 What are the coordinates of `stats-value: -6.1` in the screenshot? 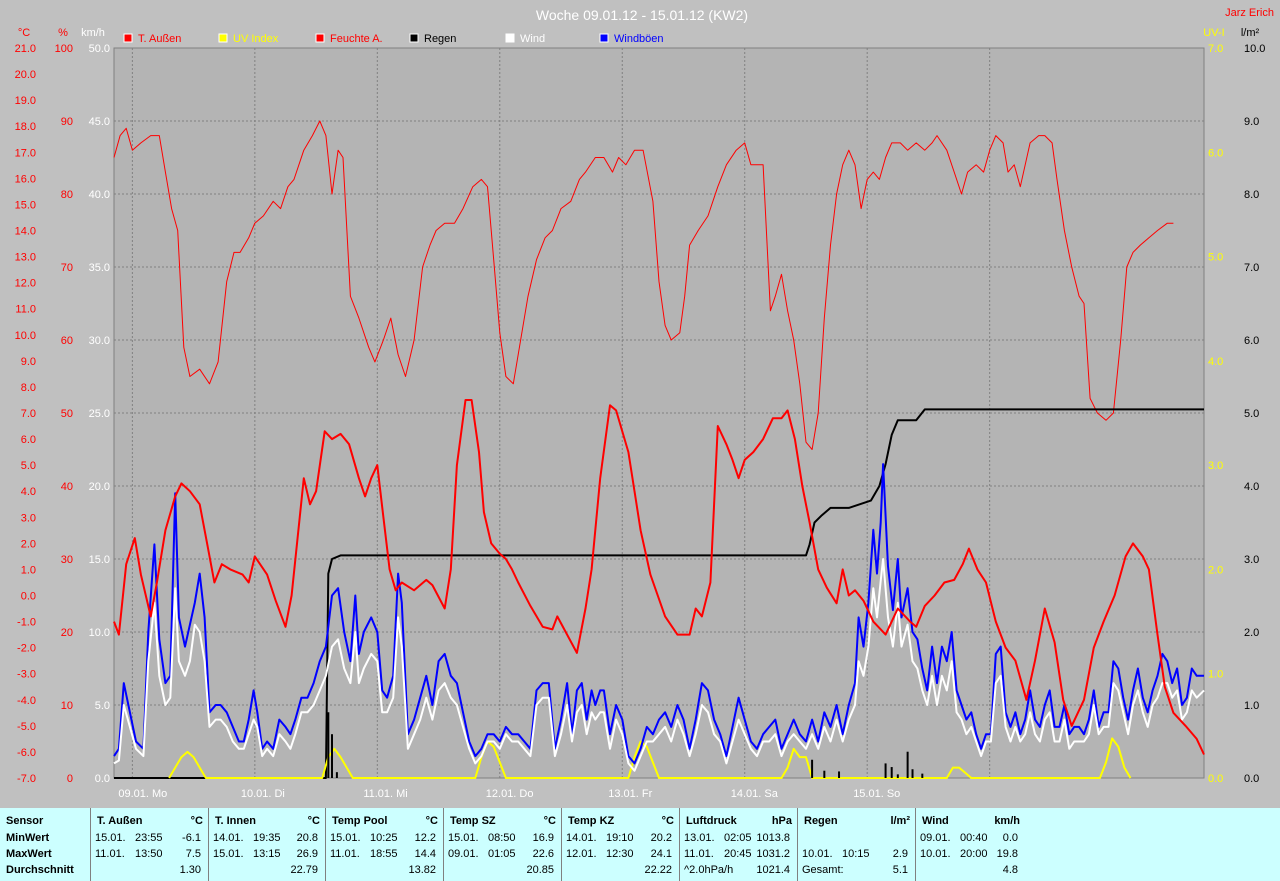 It's located at (191, 838).